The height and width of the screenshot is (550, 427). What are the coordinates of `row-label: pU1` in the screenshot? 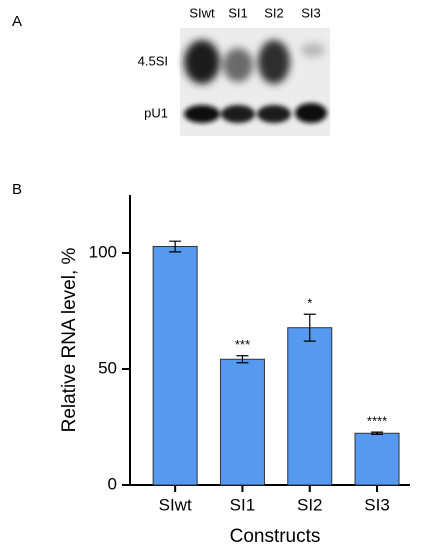 It's located at (156, 112).